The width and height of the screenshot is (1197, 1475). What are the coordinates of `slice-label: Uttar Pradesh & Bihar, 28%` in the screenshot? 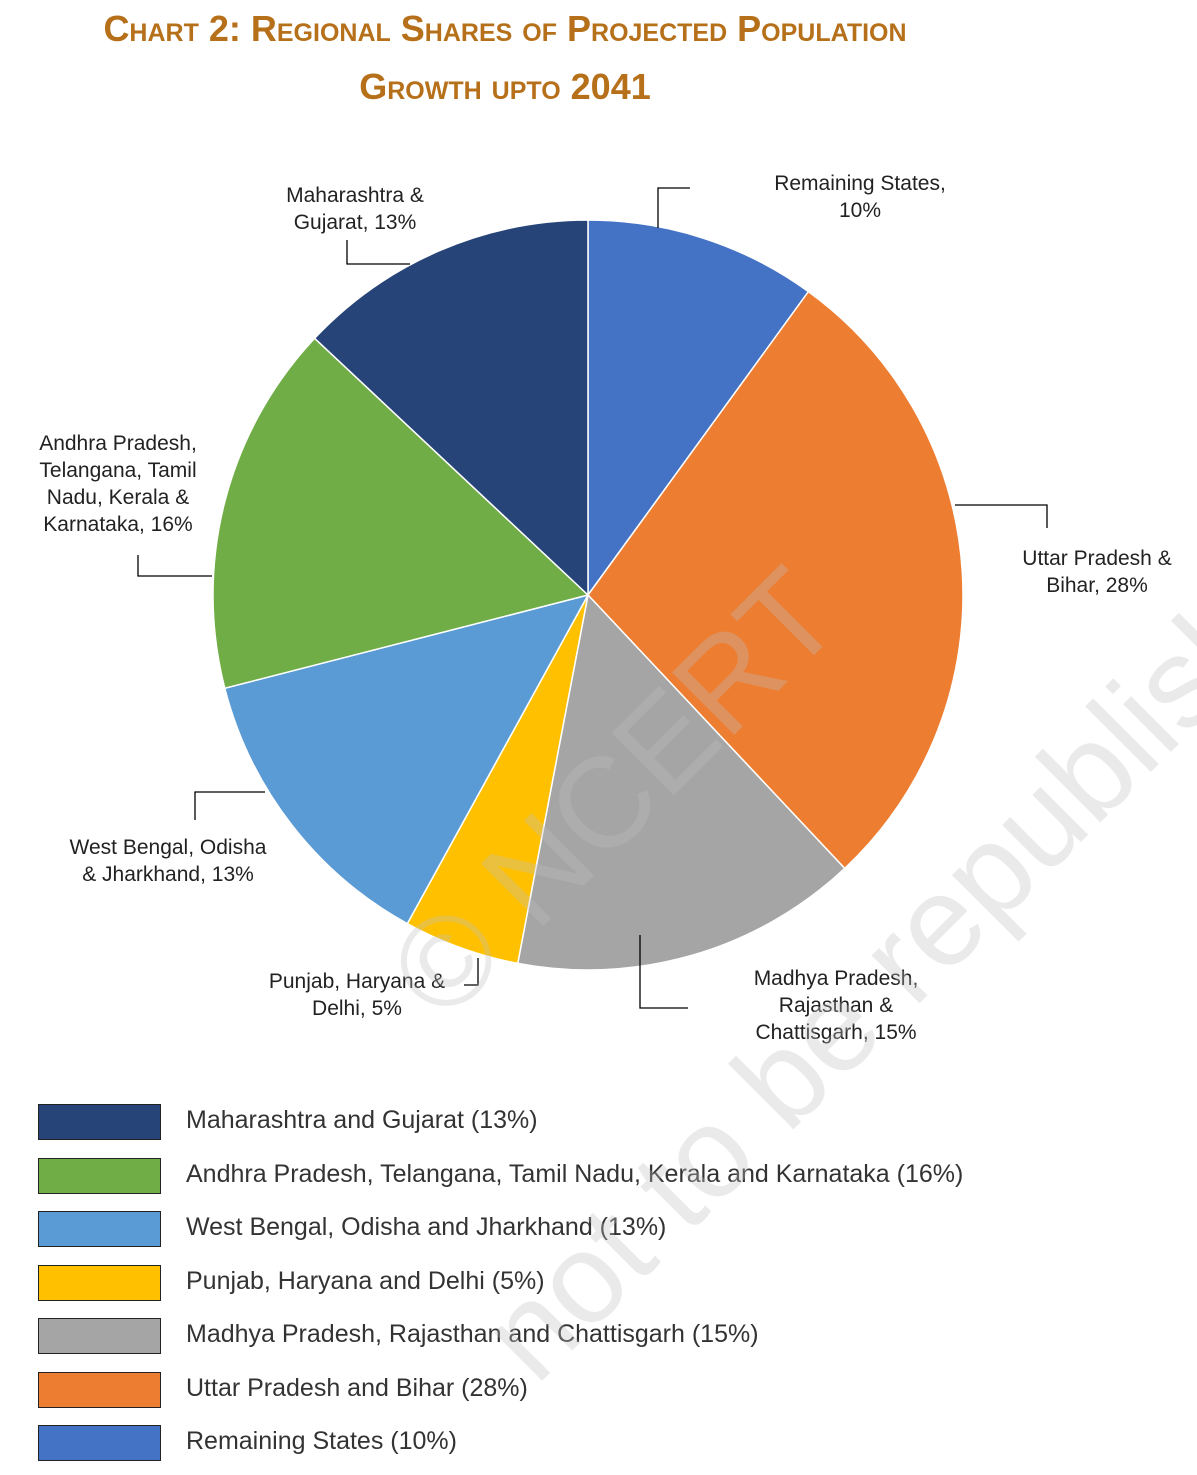 It's located at (1096, 572).